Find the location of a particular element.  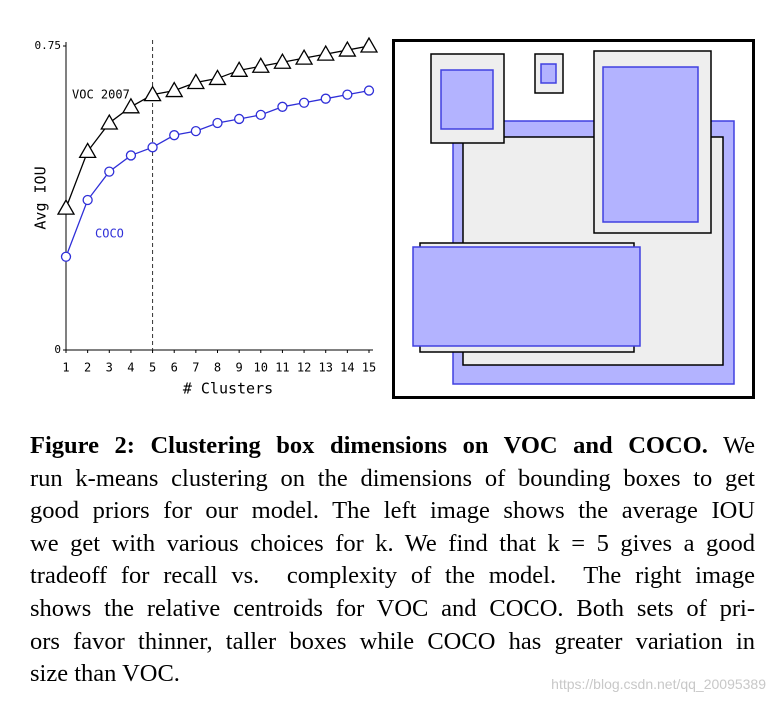

caption-label: Figure 2: is located at coordinates (82, 445).